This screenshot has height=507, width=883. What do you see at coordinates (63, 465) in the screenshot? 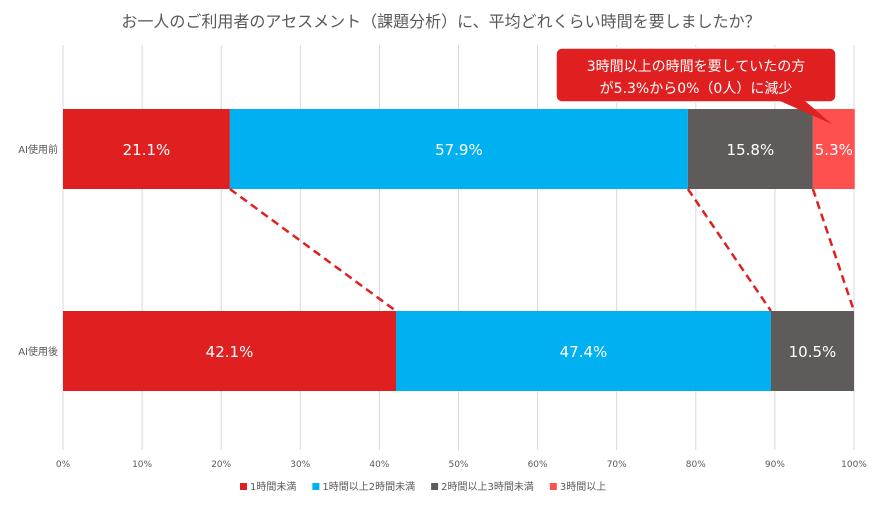
I see `x-tick-label: 0%` at bounding box center [63, 465].